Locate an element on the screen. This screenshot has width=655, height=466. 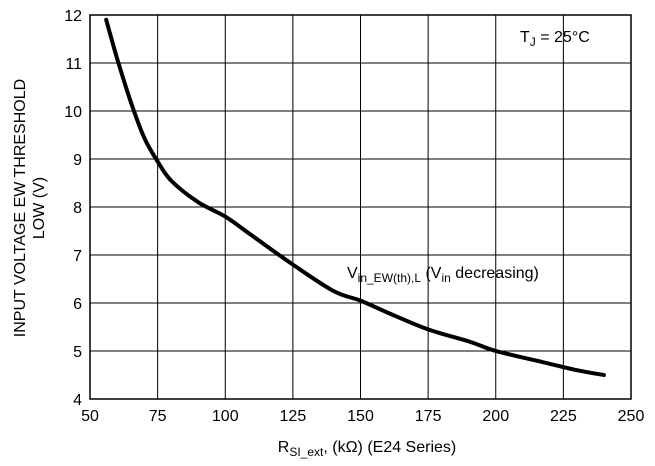
y-axis-label-line1: INPUT VOLTAGE EW THRESHOLD is located at coordinates (20, 208).